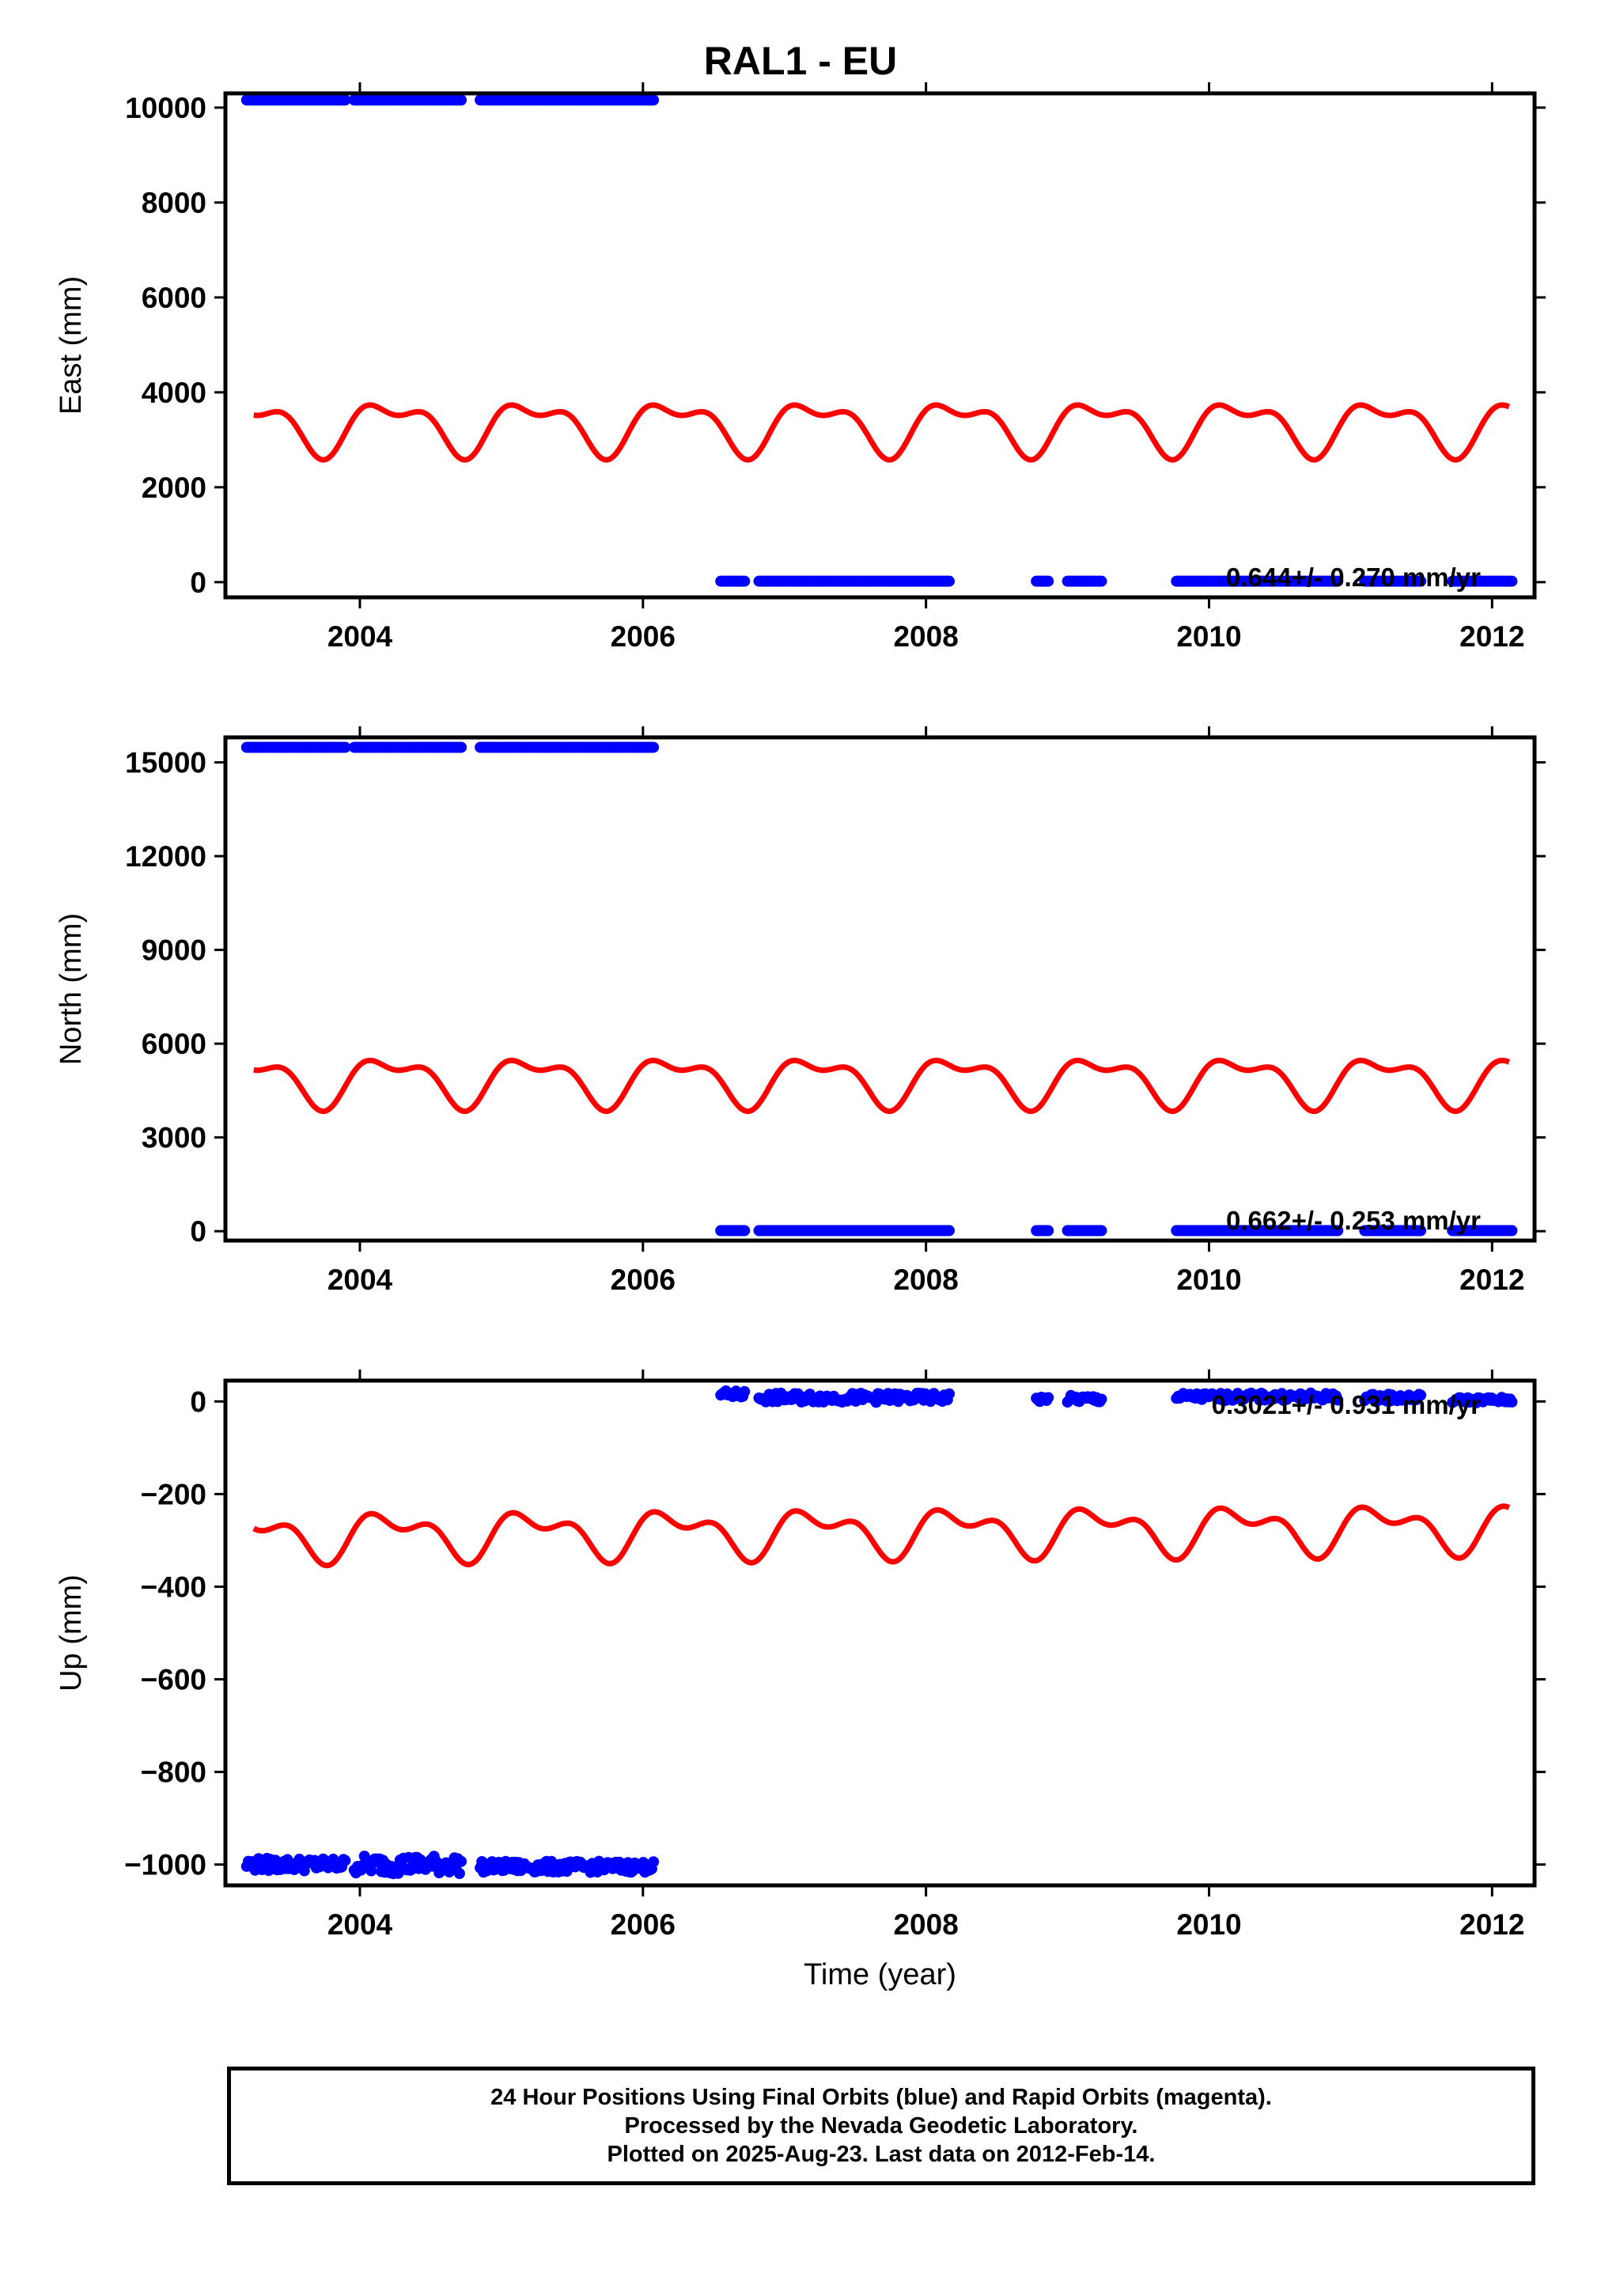  I want to click on y-tick-label: −1000, so click(165, 1865).